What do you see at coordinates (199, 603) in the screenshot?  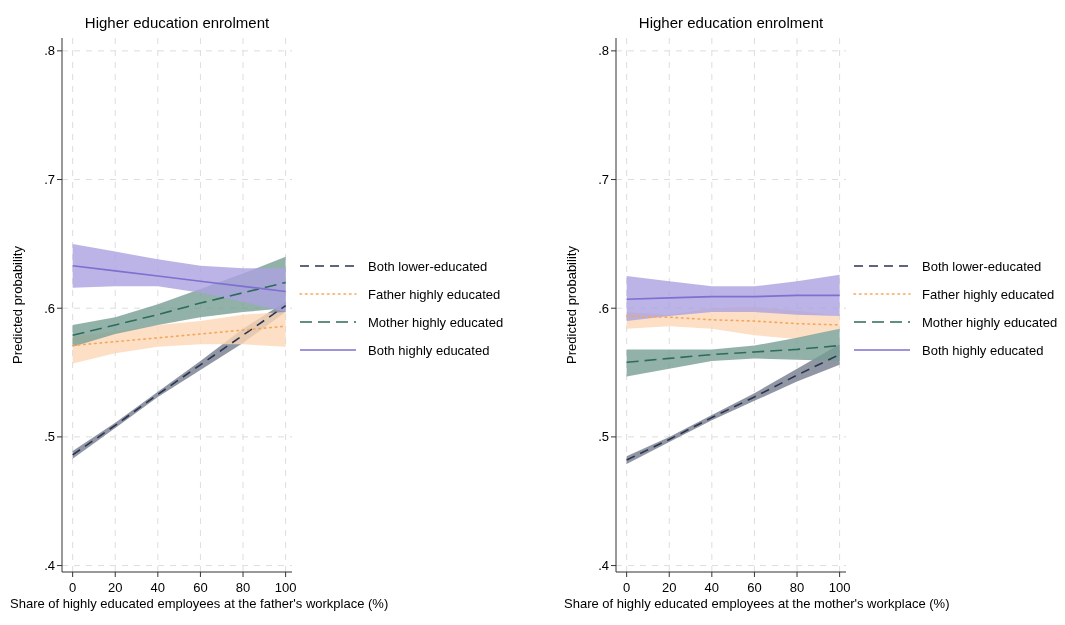 I see `x-axis-title: Share of highly educated employees at the father's workplace (%)` at bounding box center [199, 603].